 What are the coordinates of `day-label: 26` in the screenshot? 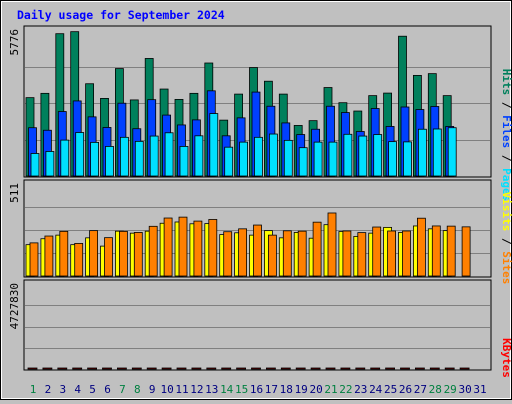 It's located at (405, 389).